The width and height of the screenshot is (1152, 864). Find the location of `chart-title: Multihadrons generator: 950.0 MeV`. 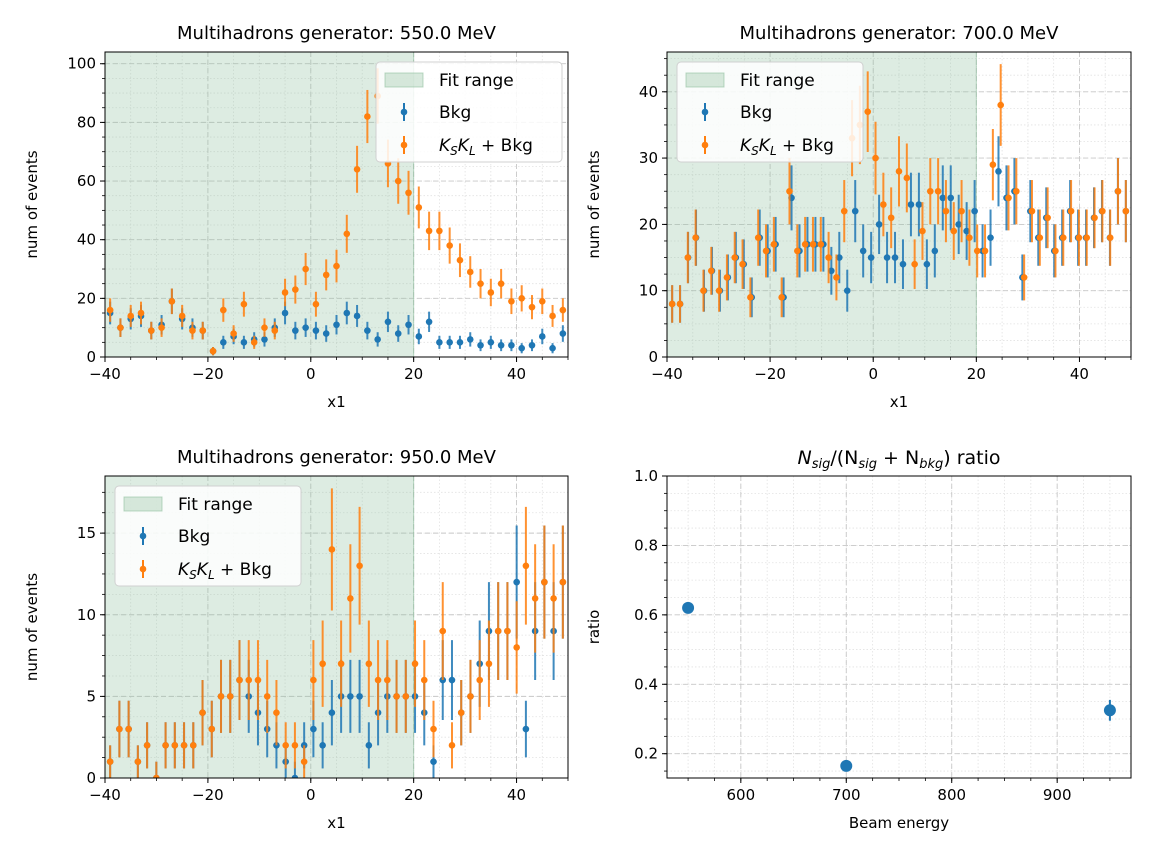

chart-title: Multihadrons generator: 950.0 MeV is located at coordinates (337, 457).